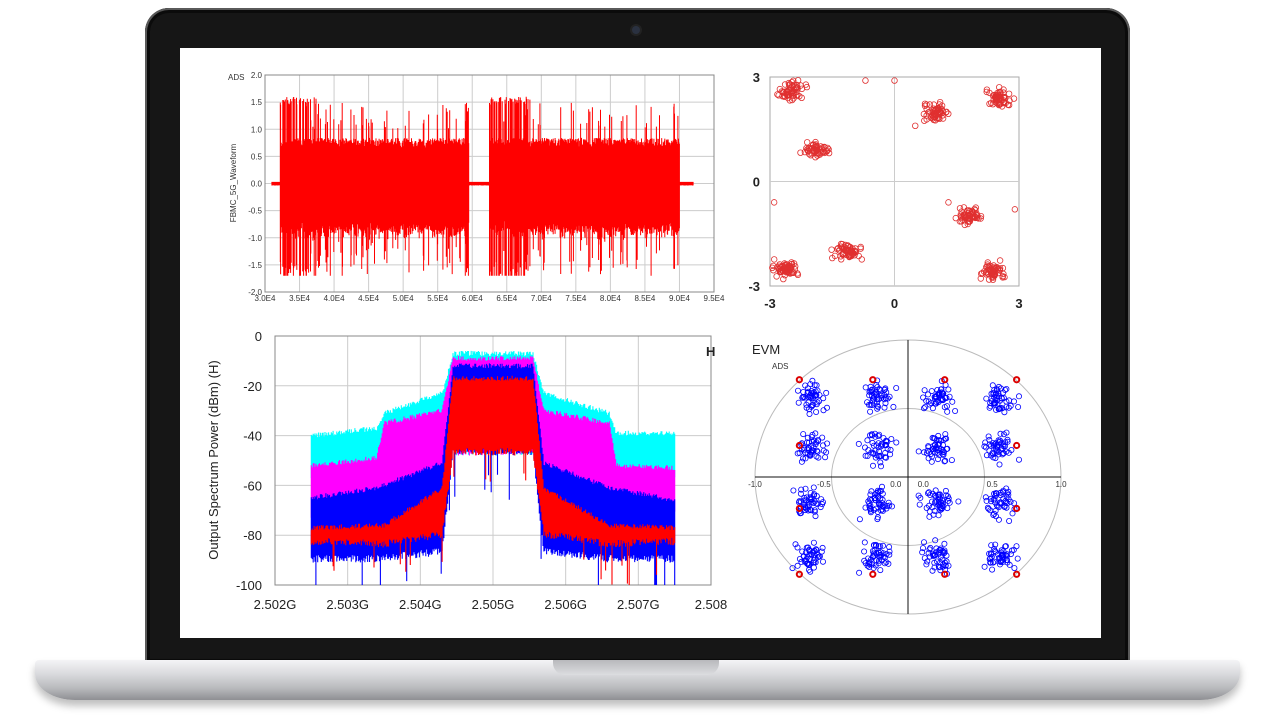 This screenshot has width=1280, height=720. What do you see at coordinates (756, 182) in the screenshot?
I see `y-tick-label: 0` at bounding box center [756, 182].